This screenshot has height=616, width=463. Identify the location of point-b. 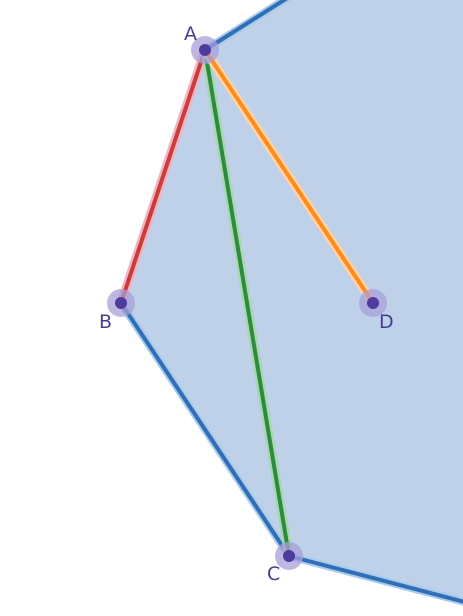
(121, 303).